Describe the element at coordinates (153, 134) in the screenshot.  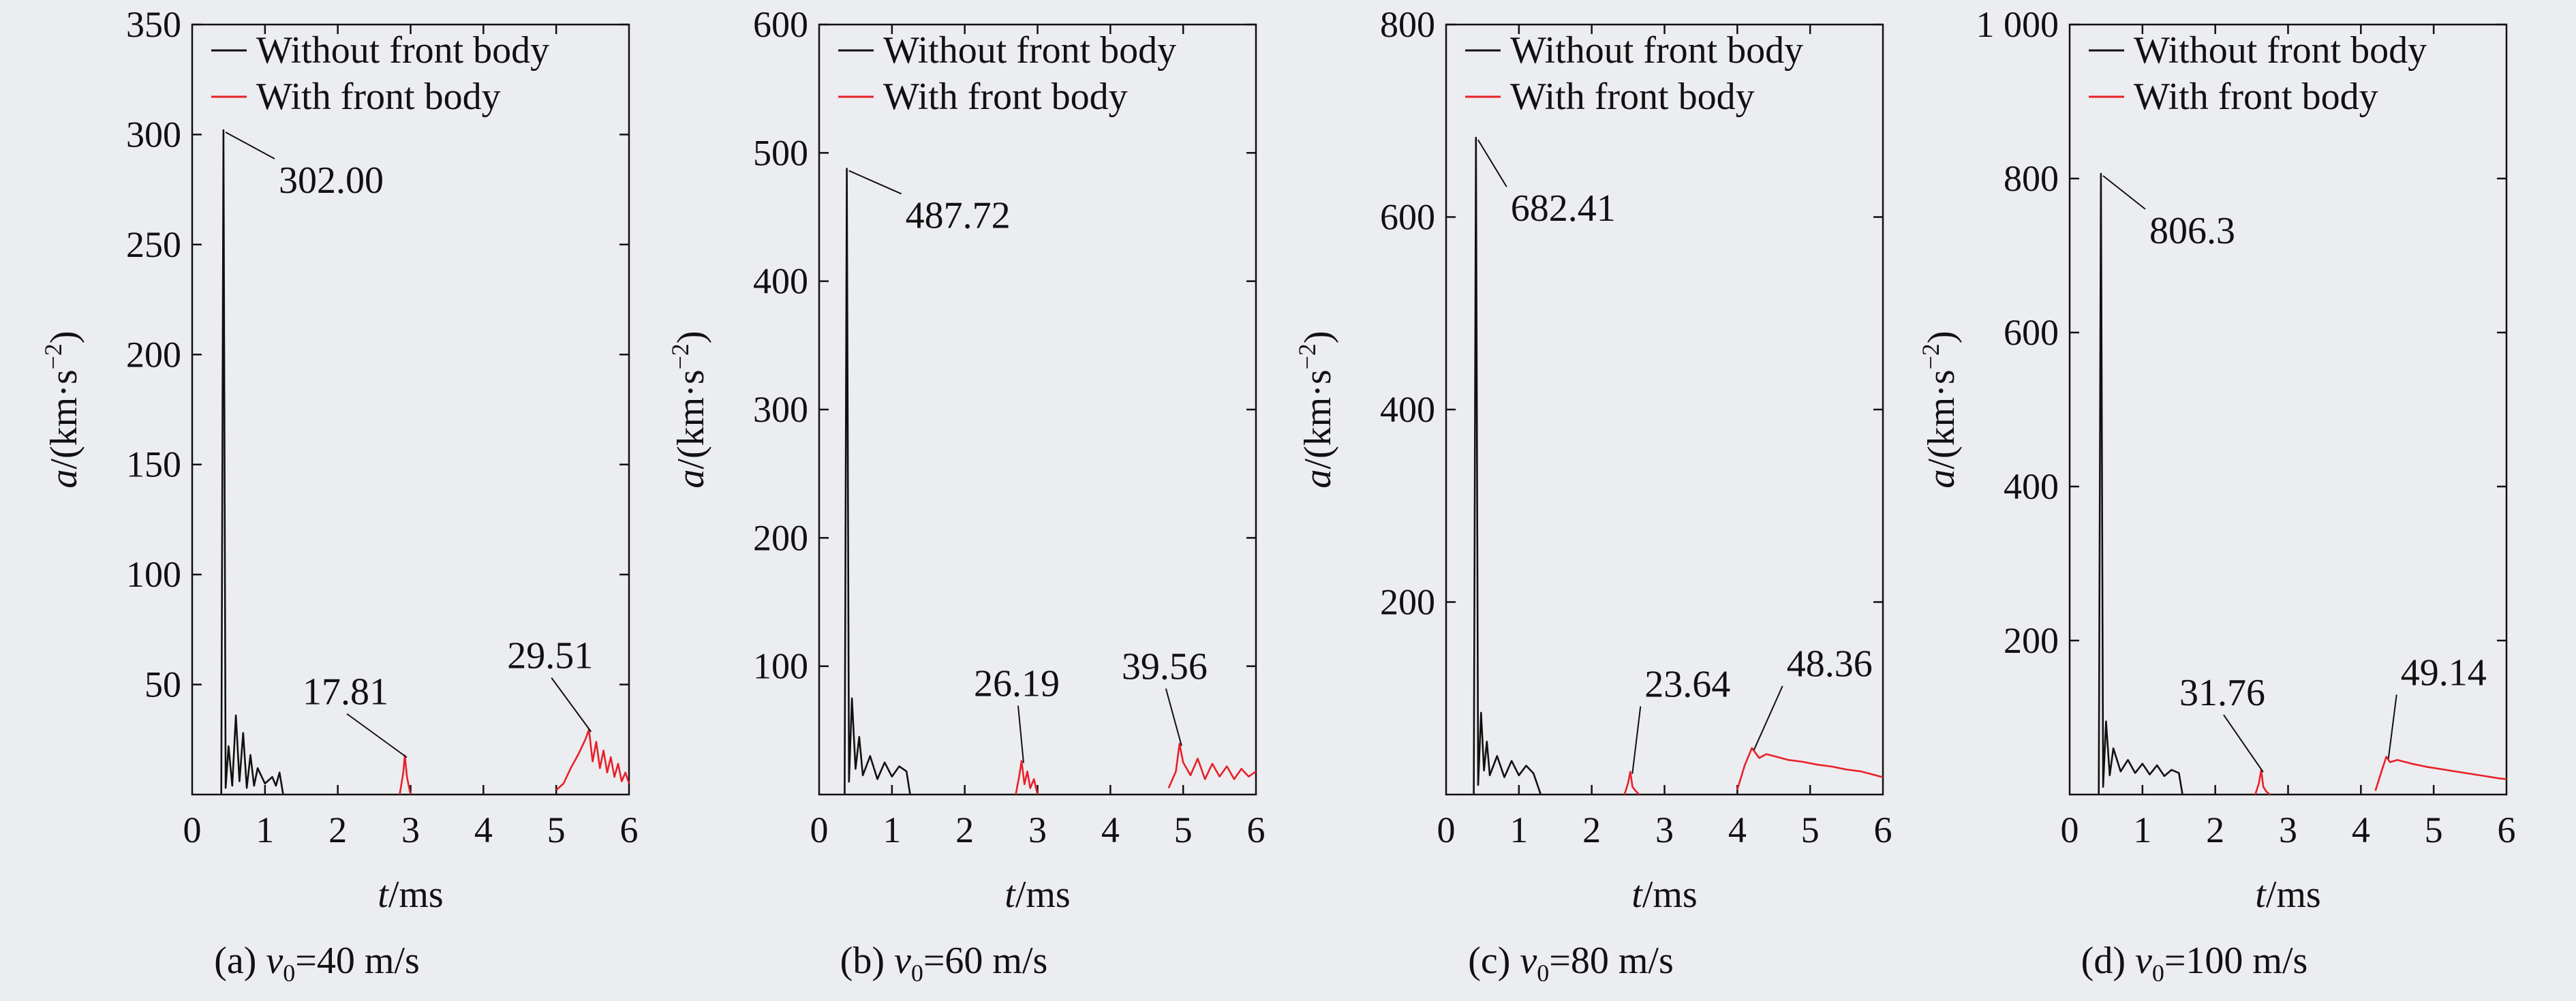
I see `y-tick-label: 300` at that location.